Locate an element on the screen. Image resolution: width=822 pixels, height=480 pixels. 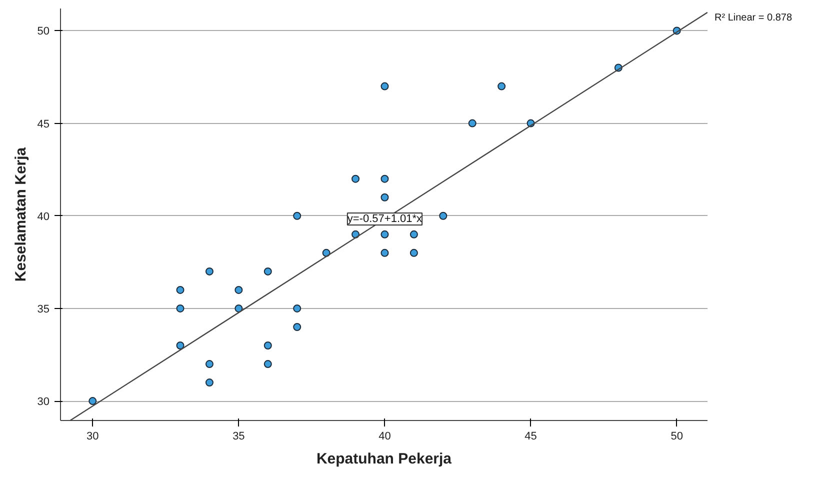
y-axis-title: Keselamatan Kerja is located at coordinates (21, 214).